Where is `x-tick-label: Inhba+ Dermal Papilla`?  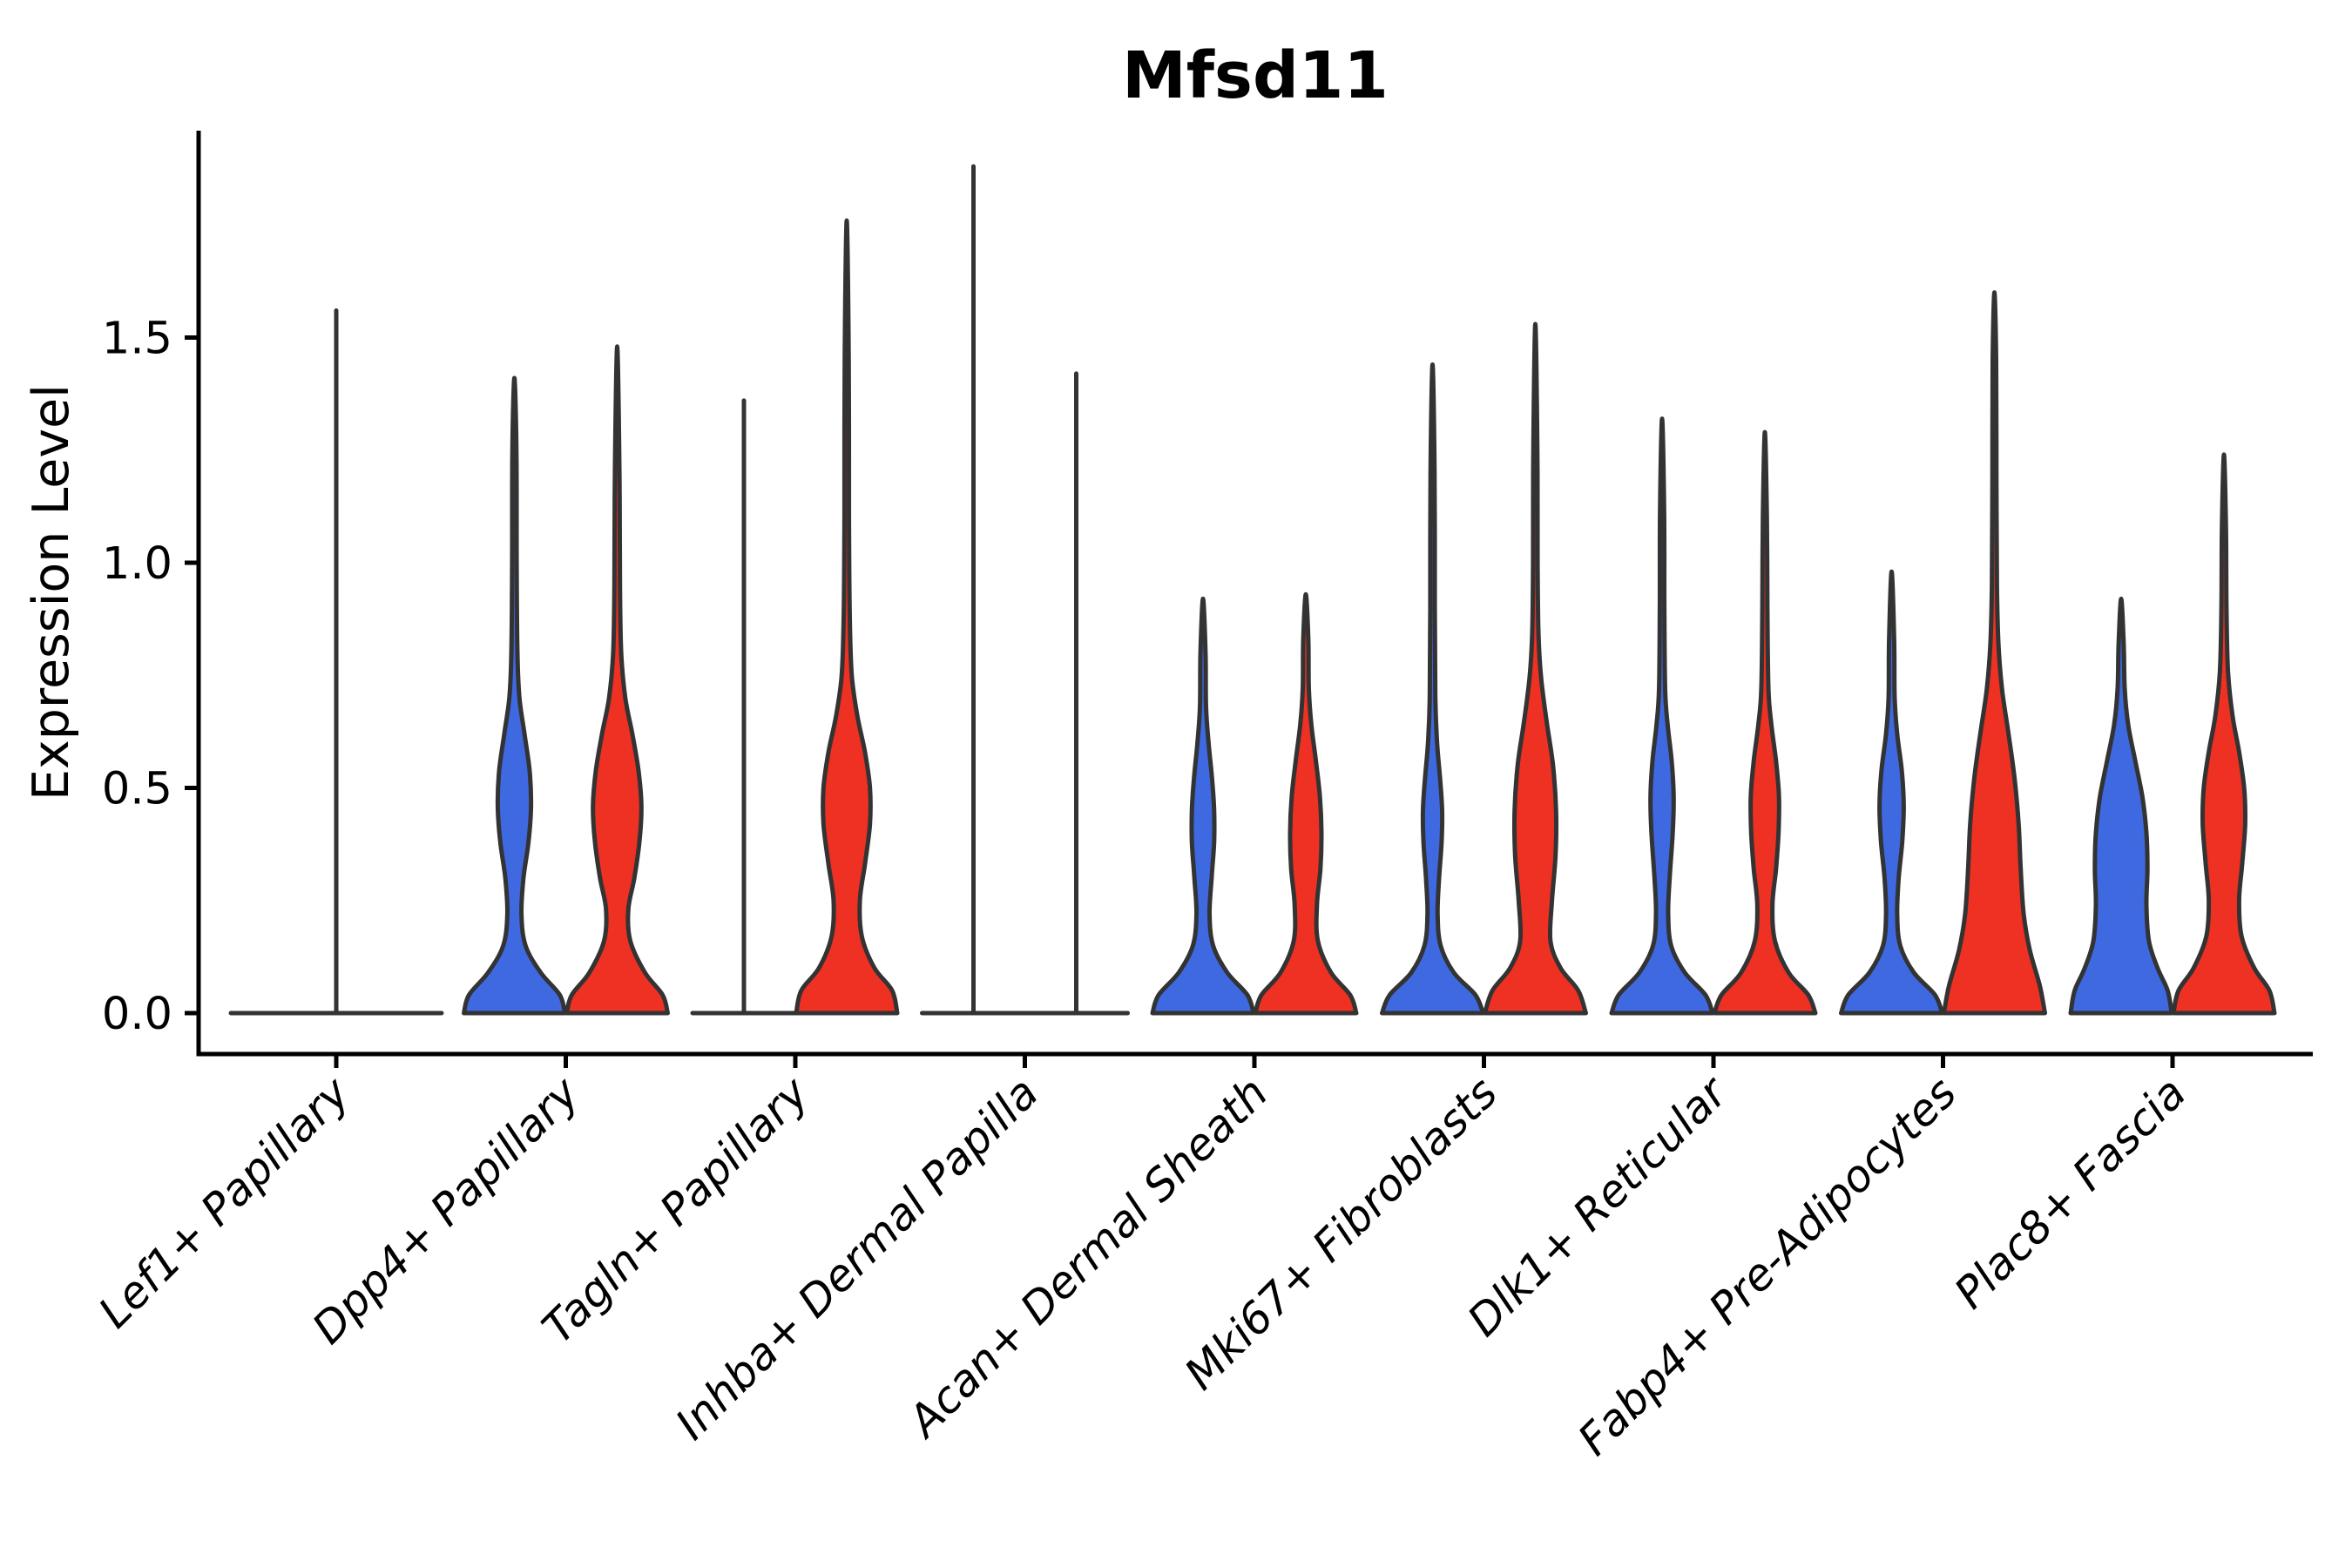
x-tick-label: Inhba+ Dermal Papilla is located at coordinates (857, 1258).